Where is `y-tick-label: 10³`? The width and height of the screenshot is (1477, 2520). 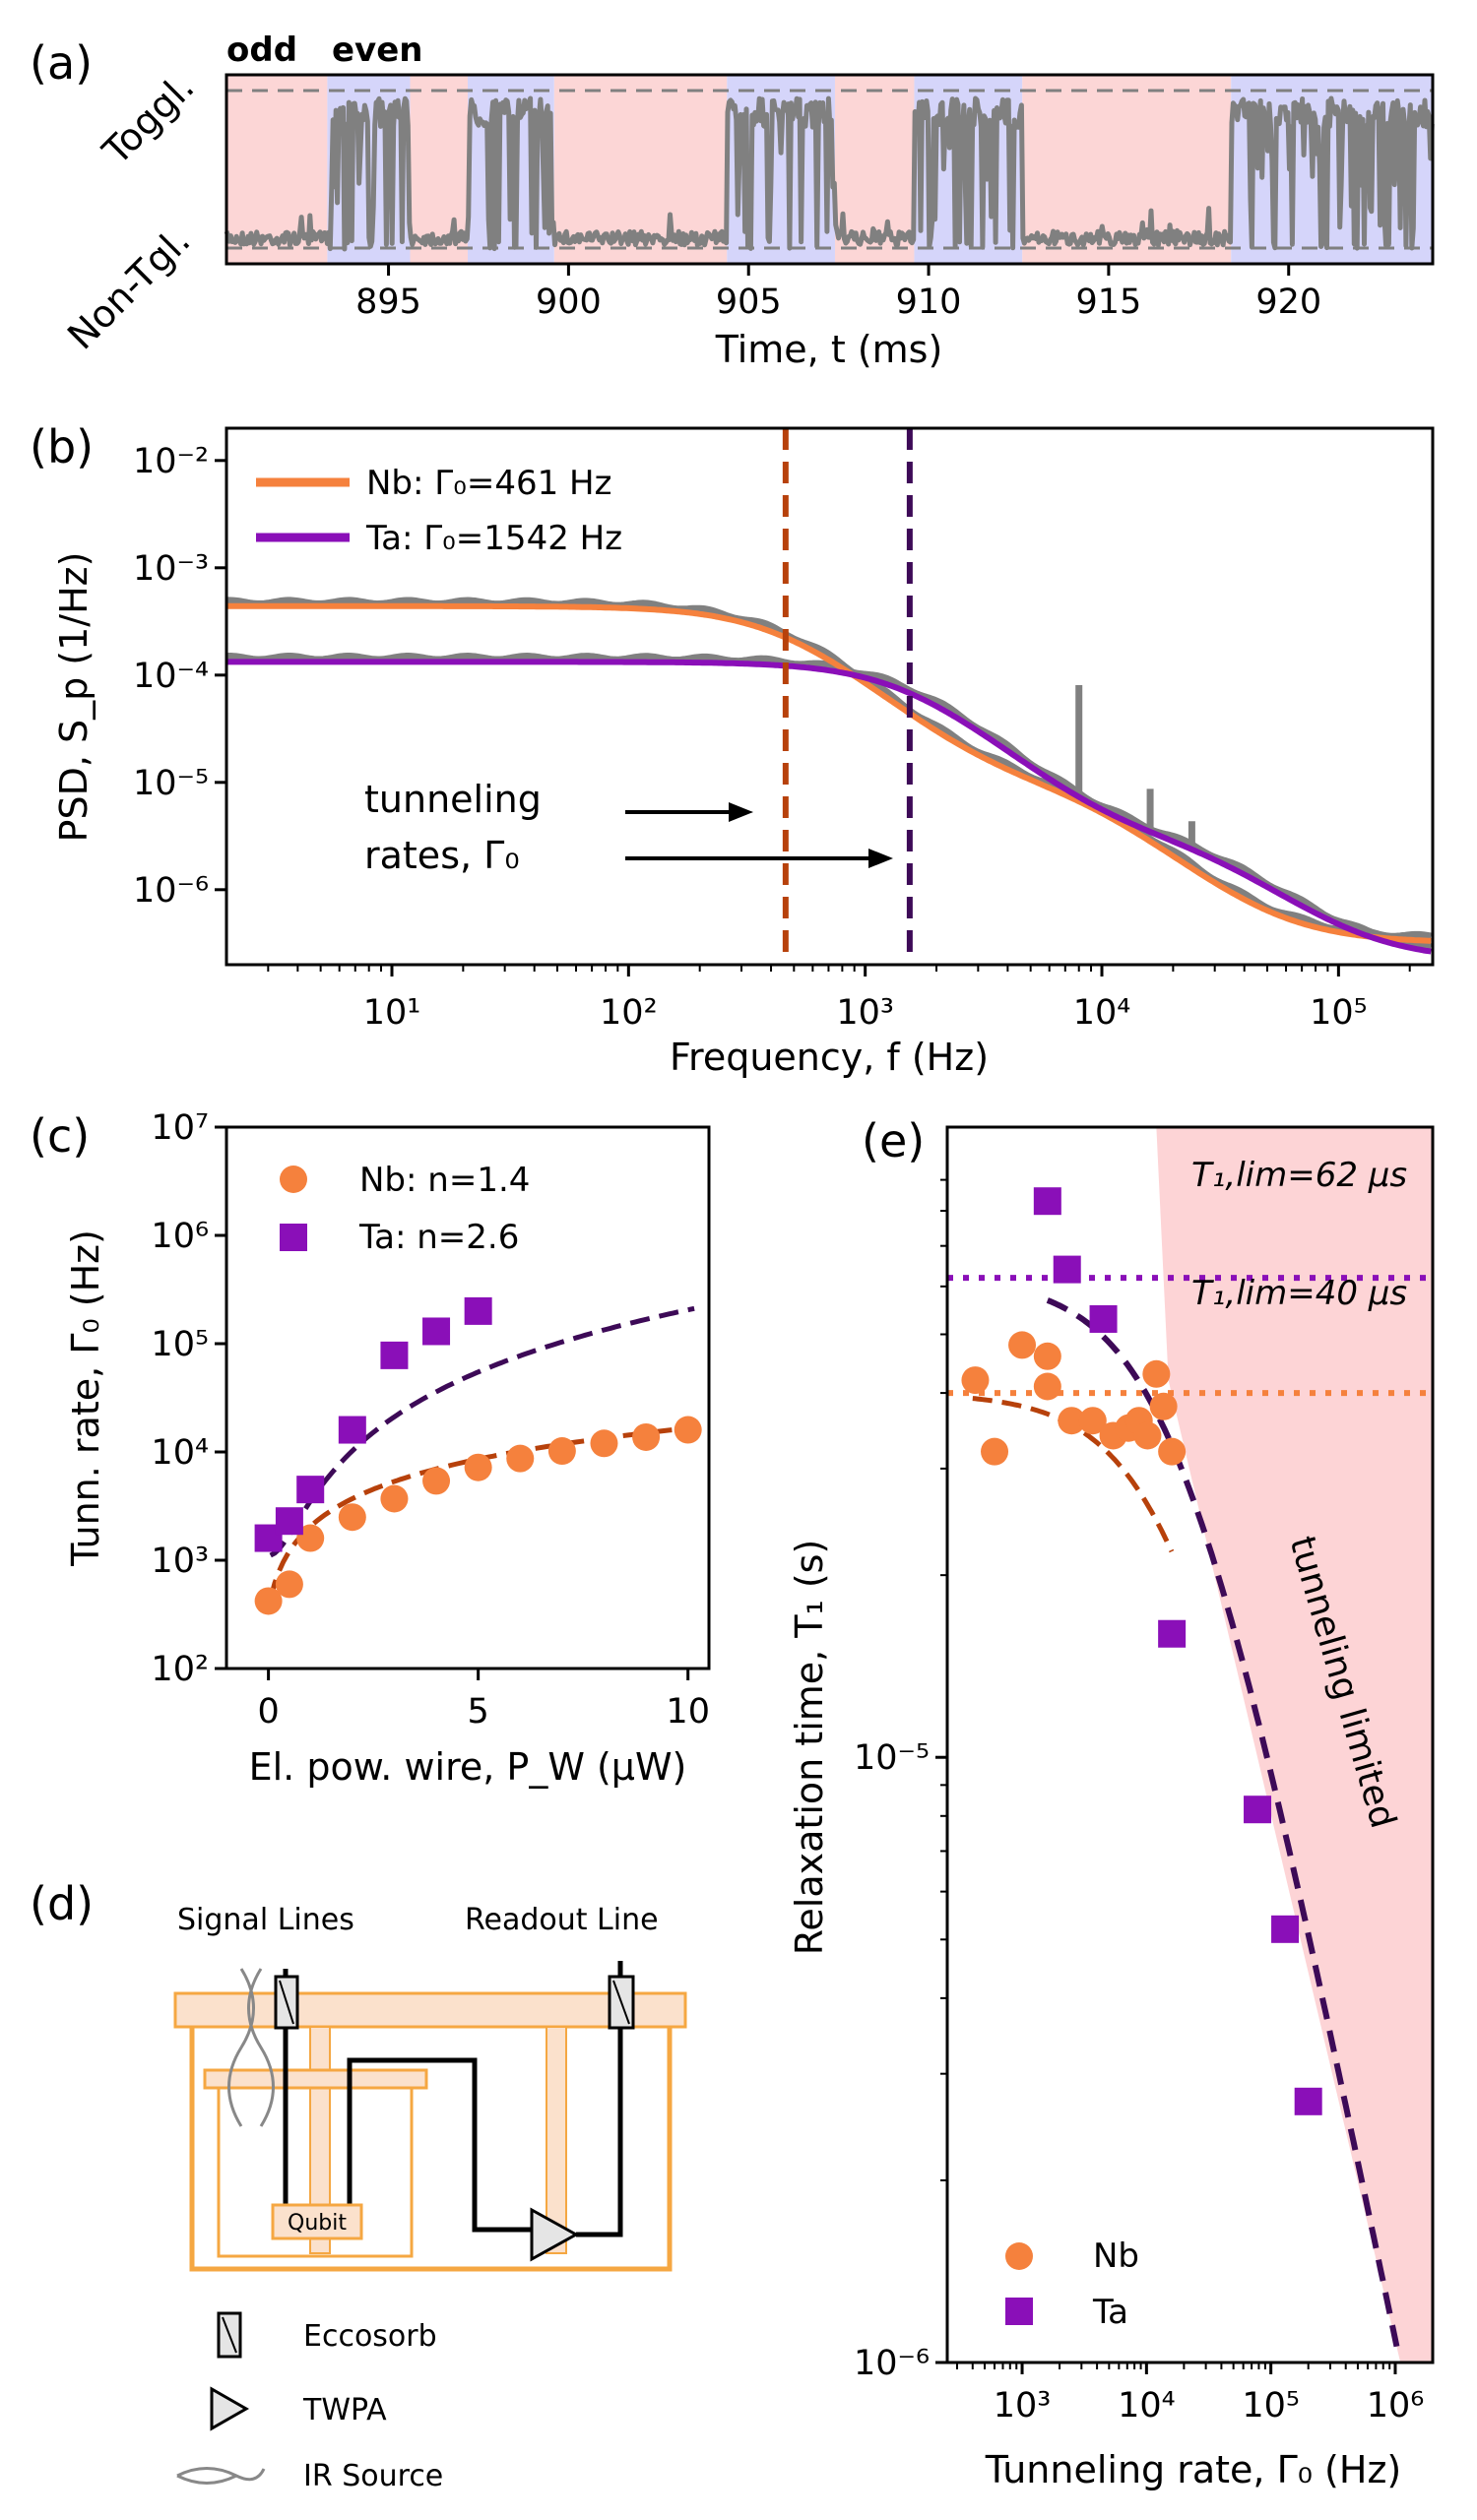
y-tick-label: 10³ is located at coordinates (180, 1561).